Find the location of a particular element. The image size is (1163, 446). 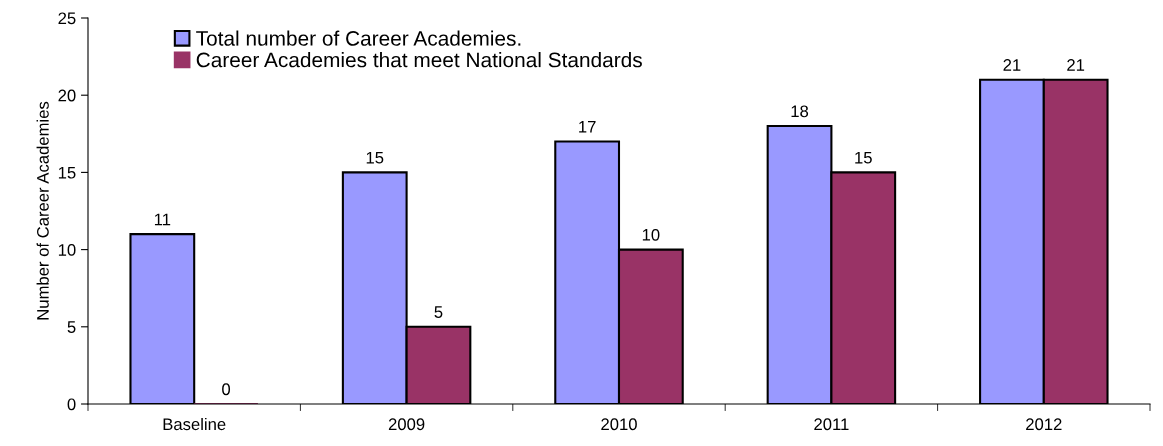

y-axis-title: Number of Career Academies is located at coordinates (42, 210).